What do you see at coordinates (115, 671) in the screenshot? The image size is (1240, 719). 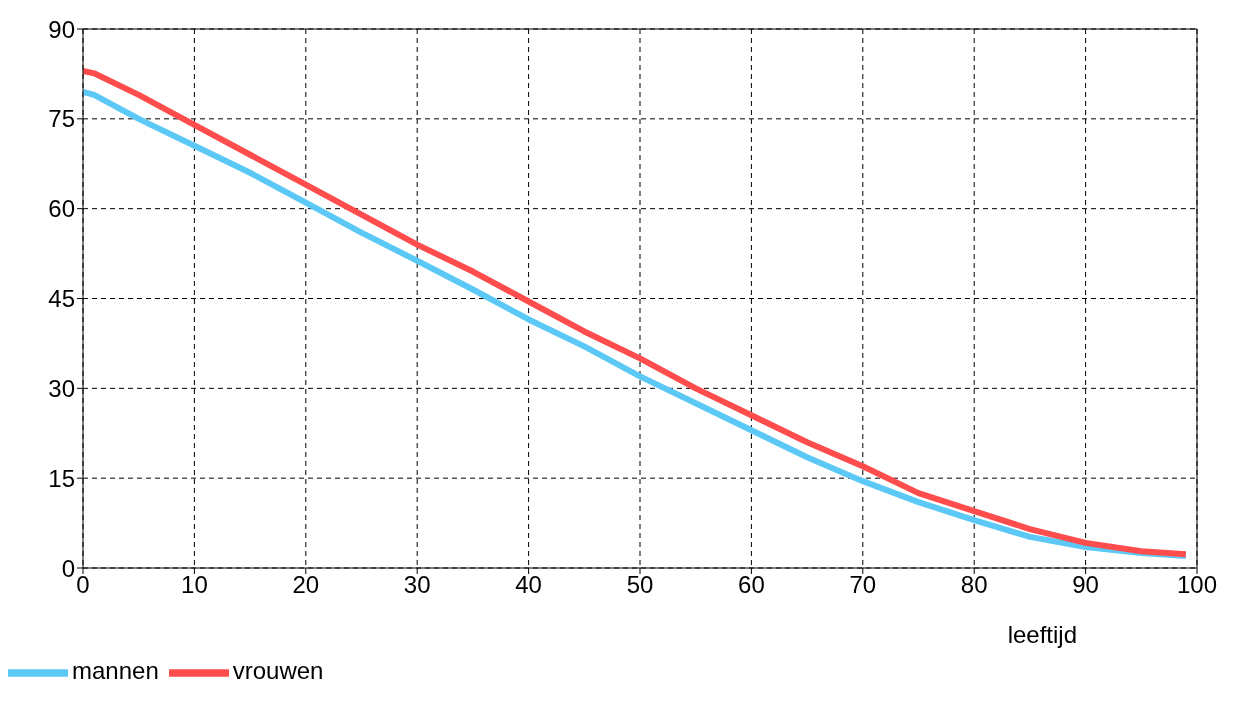 I see `legend-label: mannen` at bounding box center [115, 671].